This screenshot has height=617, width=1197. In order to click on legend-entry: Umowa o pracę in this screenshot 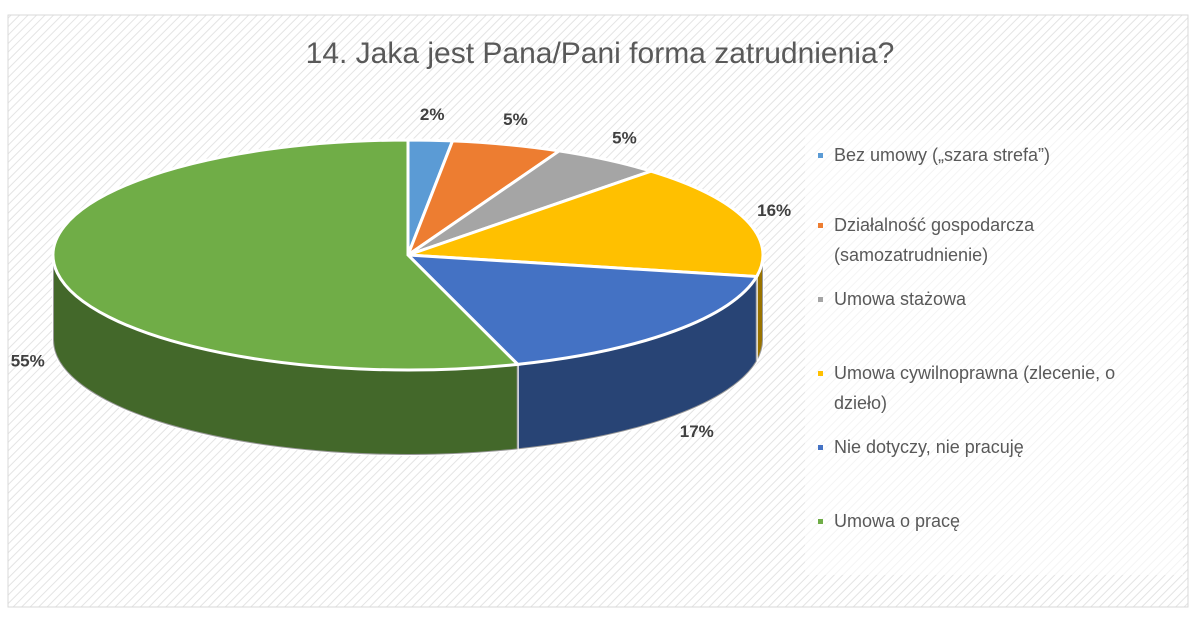, I will do `click(968, 521)`.